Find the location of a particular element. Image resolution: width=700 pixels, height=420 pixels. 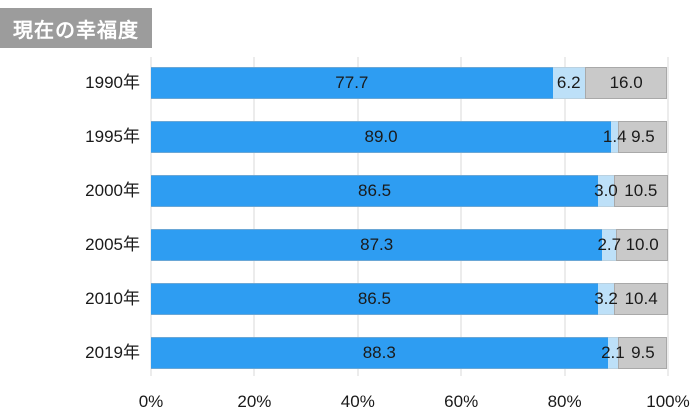

bar-value: 10.4 is located at coordinates (641, 298).